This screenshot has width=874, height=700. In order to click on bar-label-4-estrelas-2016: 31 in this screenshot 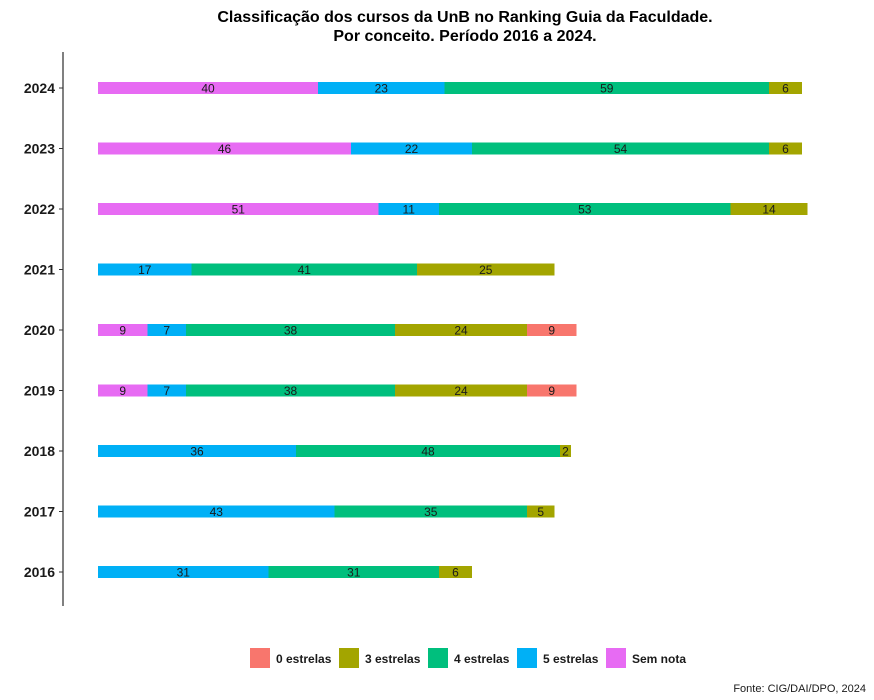, I will do `click(354, 573)`.